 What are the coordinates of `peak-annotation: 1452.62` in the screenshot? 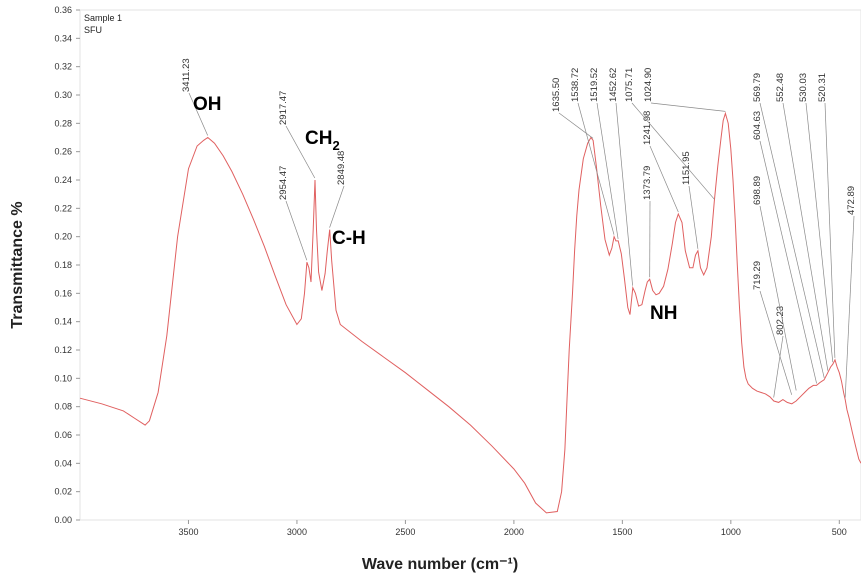 It's located at (620, 177).